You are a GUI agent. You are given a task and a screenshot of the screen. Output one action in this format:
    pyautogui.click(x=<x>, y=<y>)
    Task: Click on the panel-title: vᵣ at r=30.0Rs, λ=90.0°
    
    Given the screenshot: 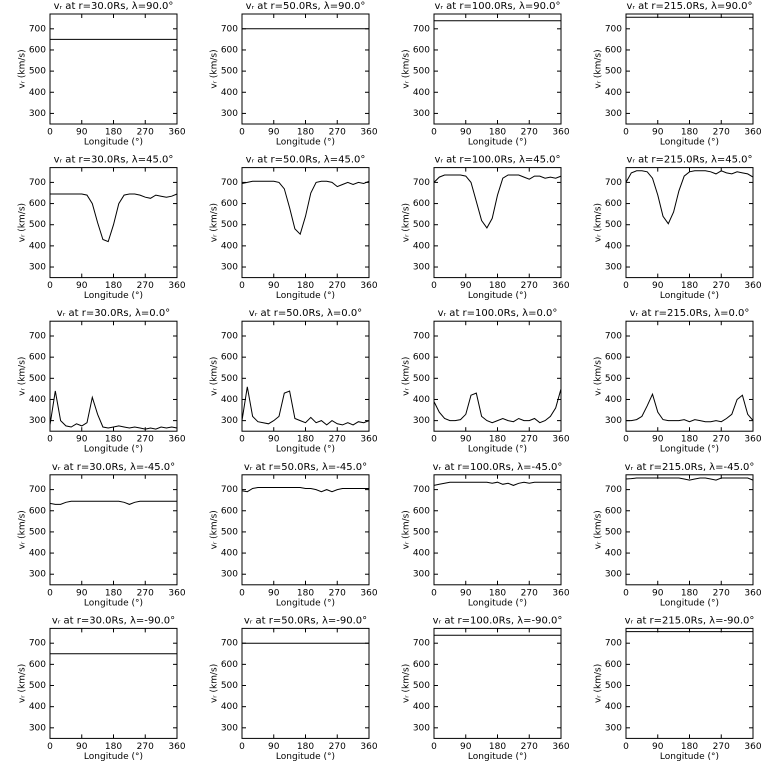 What is the action you would take?
    pyautogui.click(x=114, y=6)
    